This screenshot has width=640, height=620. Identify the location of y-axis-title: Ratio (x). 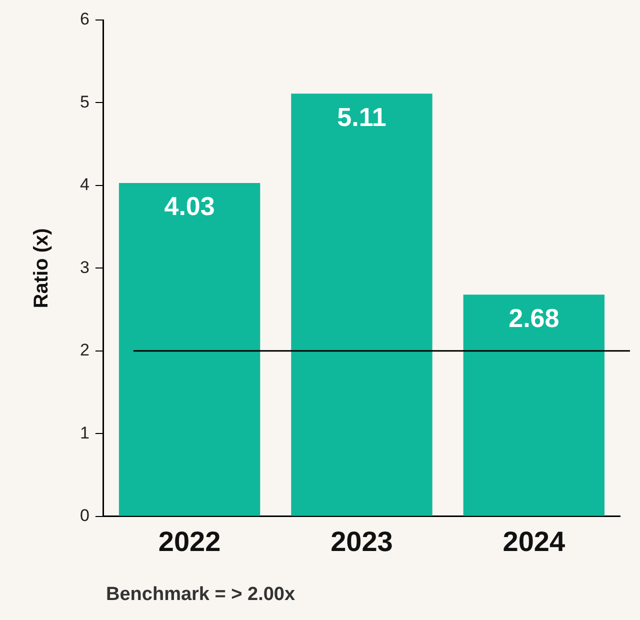
(41, 268).